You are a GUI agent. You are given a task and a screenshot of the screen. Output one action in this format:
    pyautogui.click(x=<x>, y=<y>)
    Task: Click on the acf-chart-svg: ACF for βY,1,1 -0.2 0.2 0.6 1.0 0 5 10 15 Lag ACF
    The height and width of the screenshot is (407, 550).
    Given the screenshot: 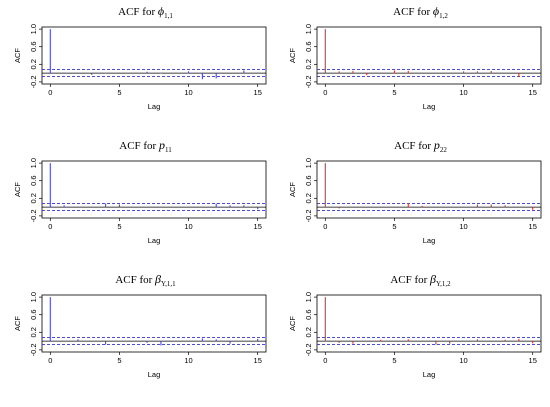 What is the action you would take?
    pyautogui.click(x=140, y=325)
    